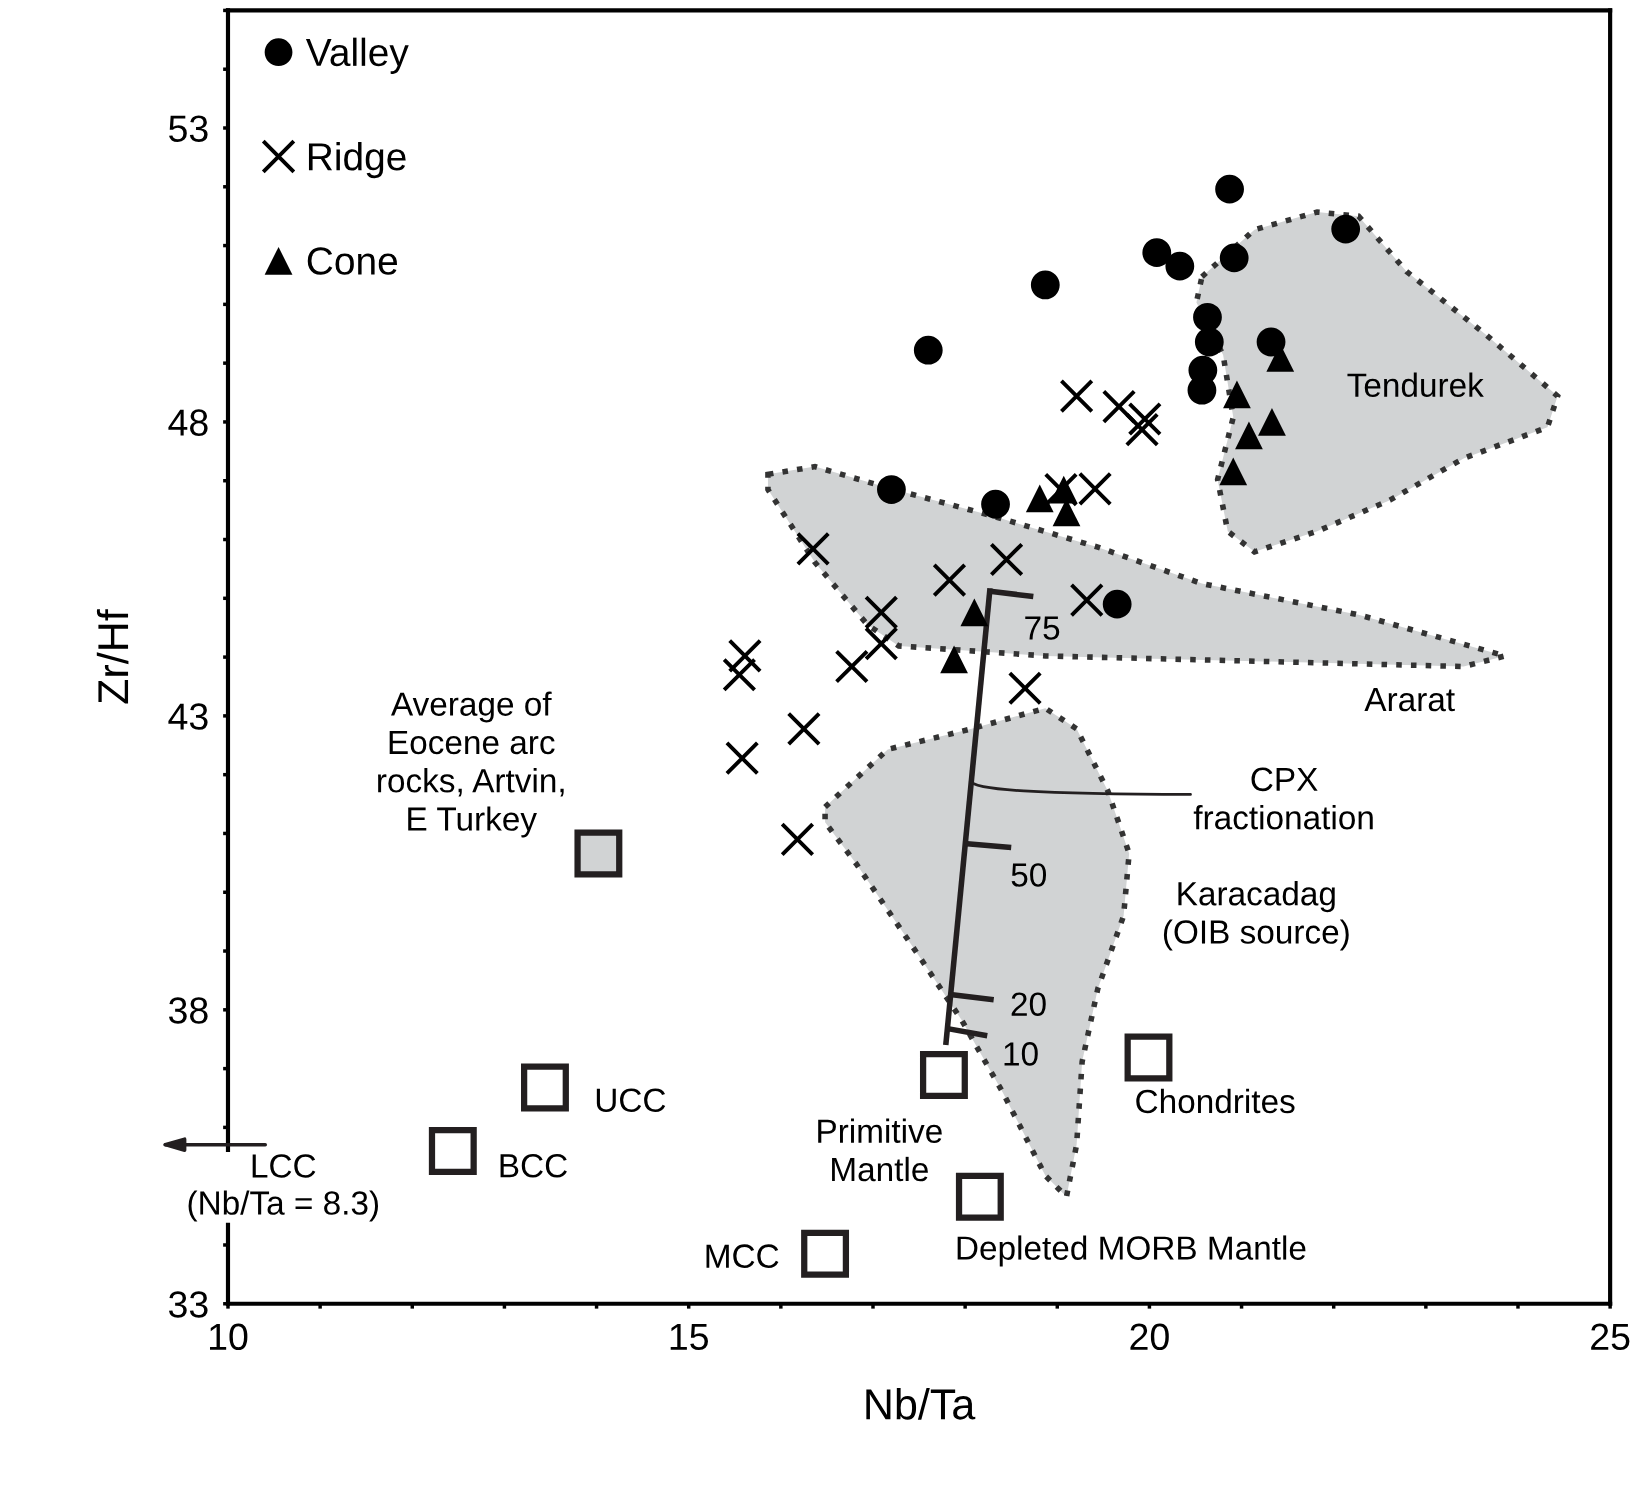 The image size is (1632, 1489). Describe the element at coordinates (1215, 1101) in the screenshot. I see `annotation: Chondrites` at that location.